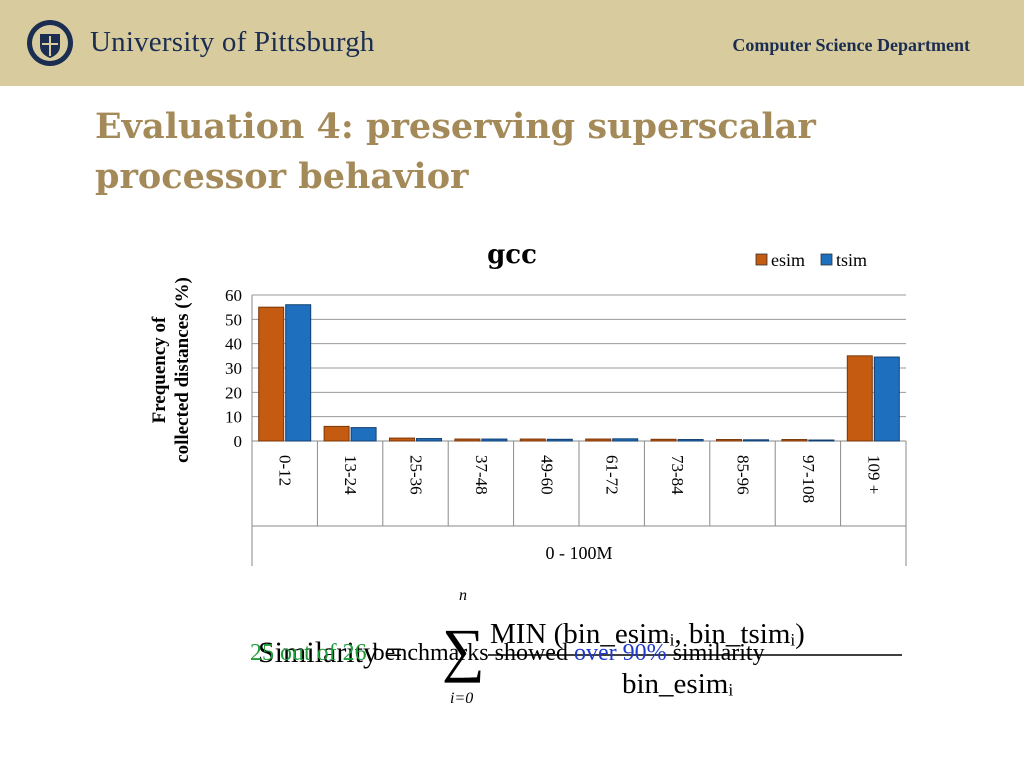 This screenshot has height=768, width=1024. I want to click on y-tick-label: 0, so click(238, 441).